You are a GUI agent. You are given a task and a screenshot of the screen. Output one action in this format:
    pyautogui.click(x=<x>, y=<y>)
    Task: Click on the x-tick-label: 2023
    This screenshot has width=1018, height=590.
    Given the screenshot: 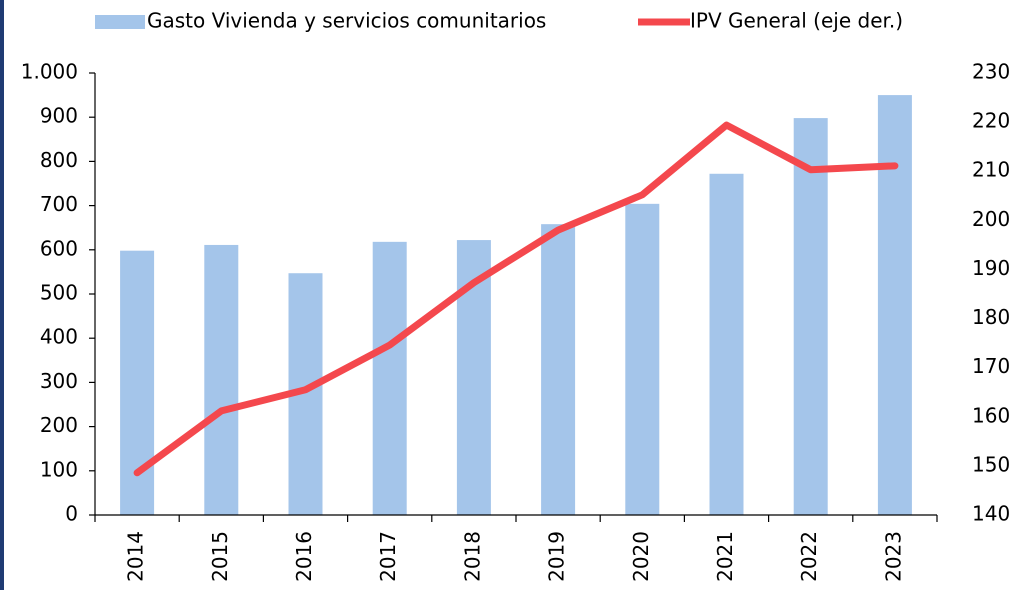 What is the action you would take?
    pyautogui.click(x=893, y=556)
    